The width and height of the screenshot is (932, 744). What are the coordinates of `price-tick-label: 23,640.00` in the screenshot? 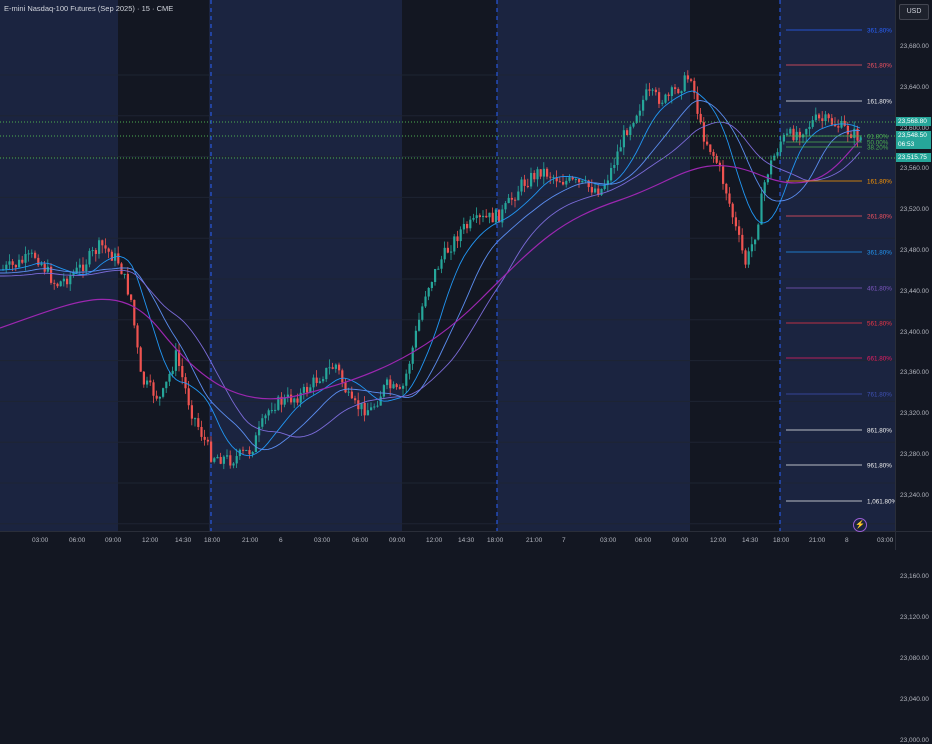 It's located at (914, 87).